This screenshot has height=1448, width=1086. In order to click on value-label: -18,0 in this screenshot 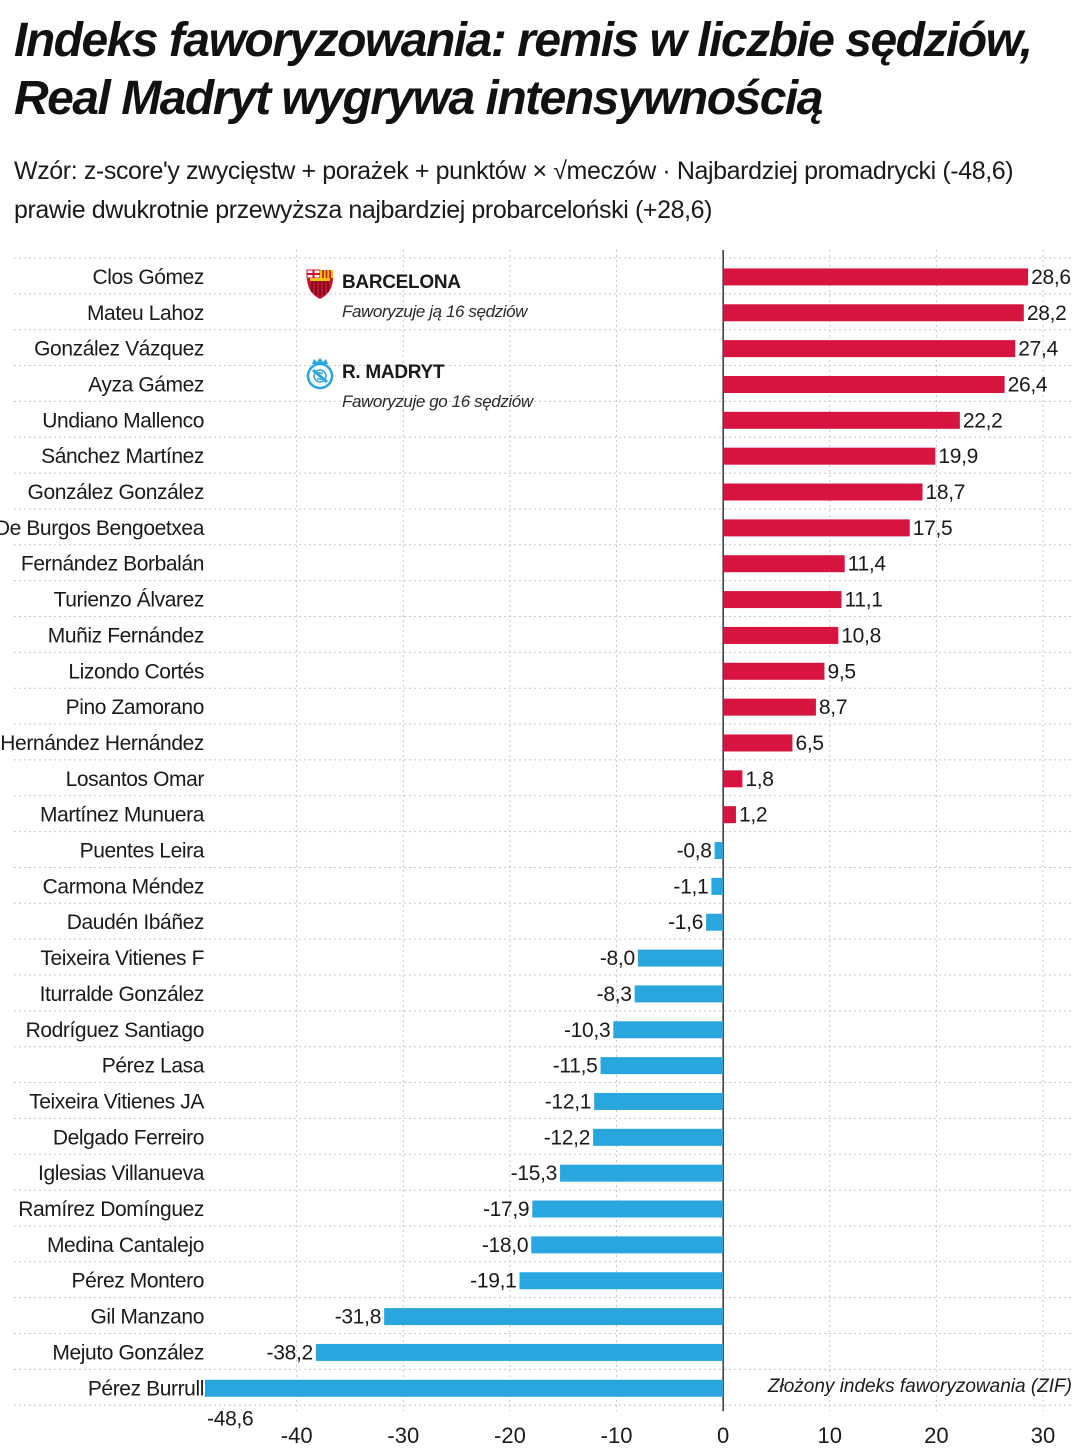, I will do `click(505, 1245)`.